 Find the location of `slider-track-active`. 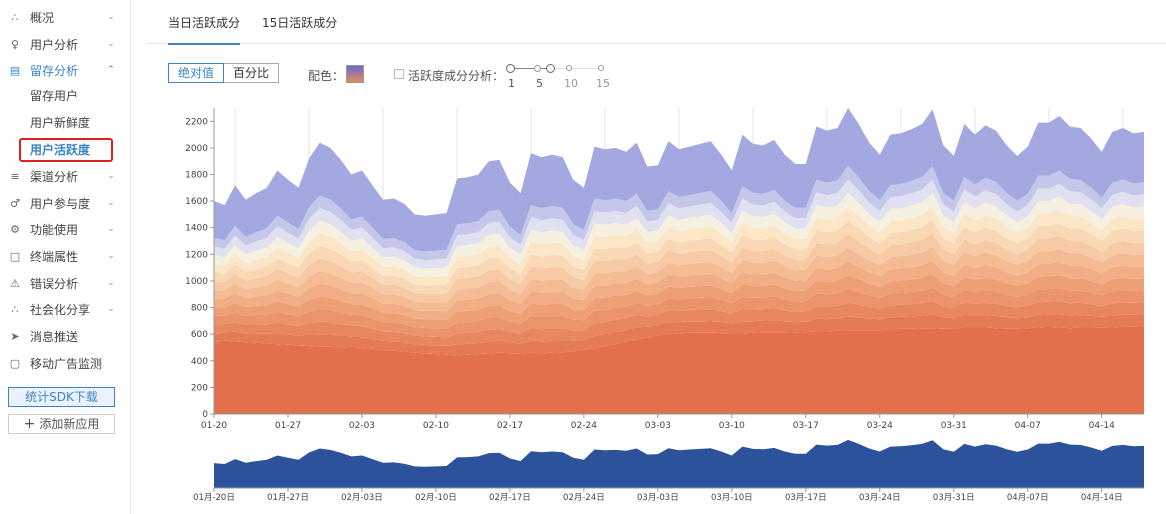

slider-track-active is located at coordinates (530, 68).